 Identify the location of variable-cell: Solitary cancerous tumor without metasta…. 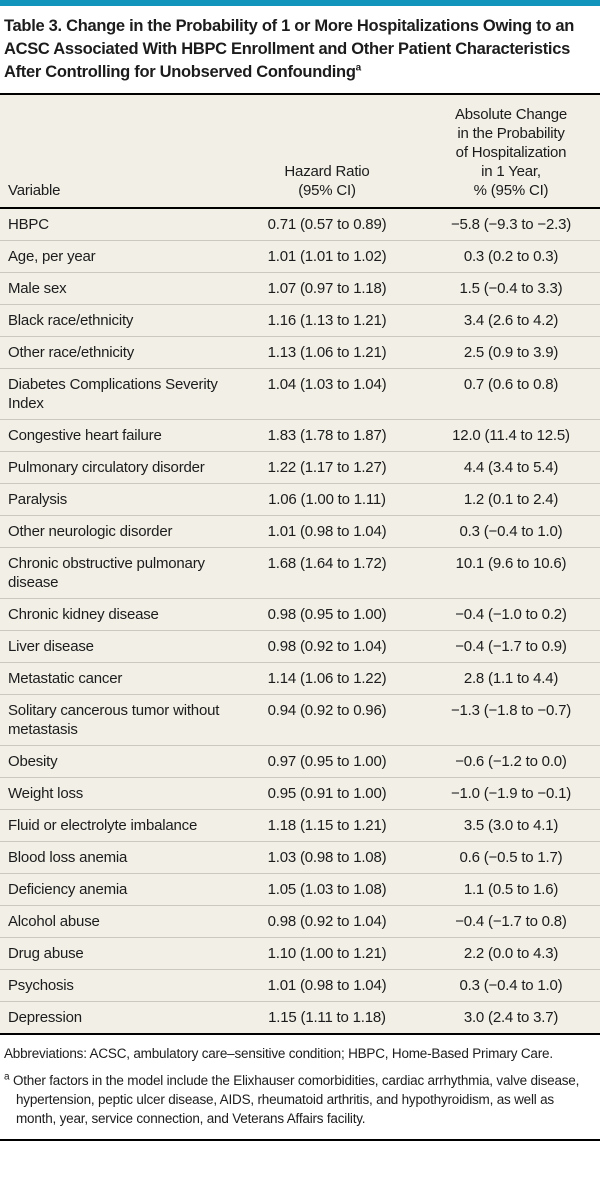
(116, 720).